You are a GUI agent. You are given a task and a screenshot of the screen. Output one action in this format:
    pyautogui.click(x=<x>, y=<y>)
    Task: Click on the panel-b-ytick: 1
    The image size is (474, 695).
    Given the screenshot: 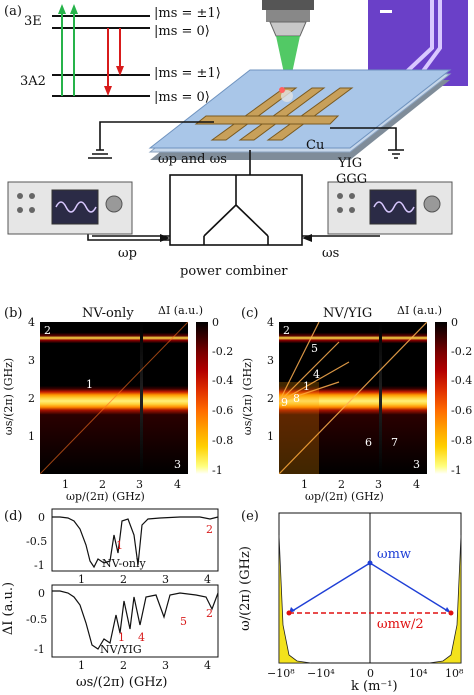 What is the action you would take?
    pyautogui.click(x=31, y=436)
    